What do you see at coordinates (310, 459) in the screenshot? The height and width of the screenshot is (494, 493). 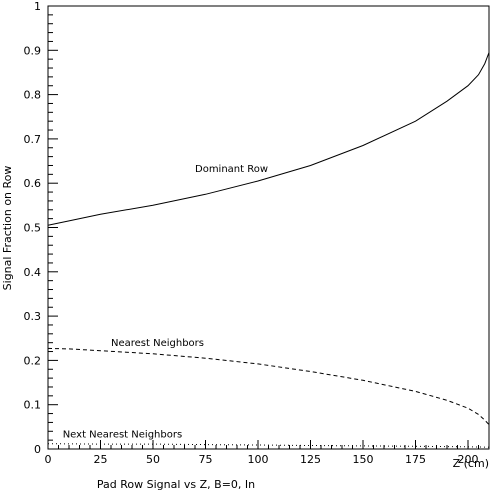 I see `x-tick-label: 125` at bounding box center [310, 459].